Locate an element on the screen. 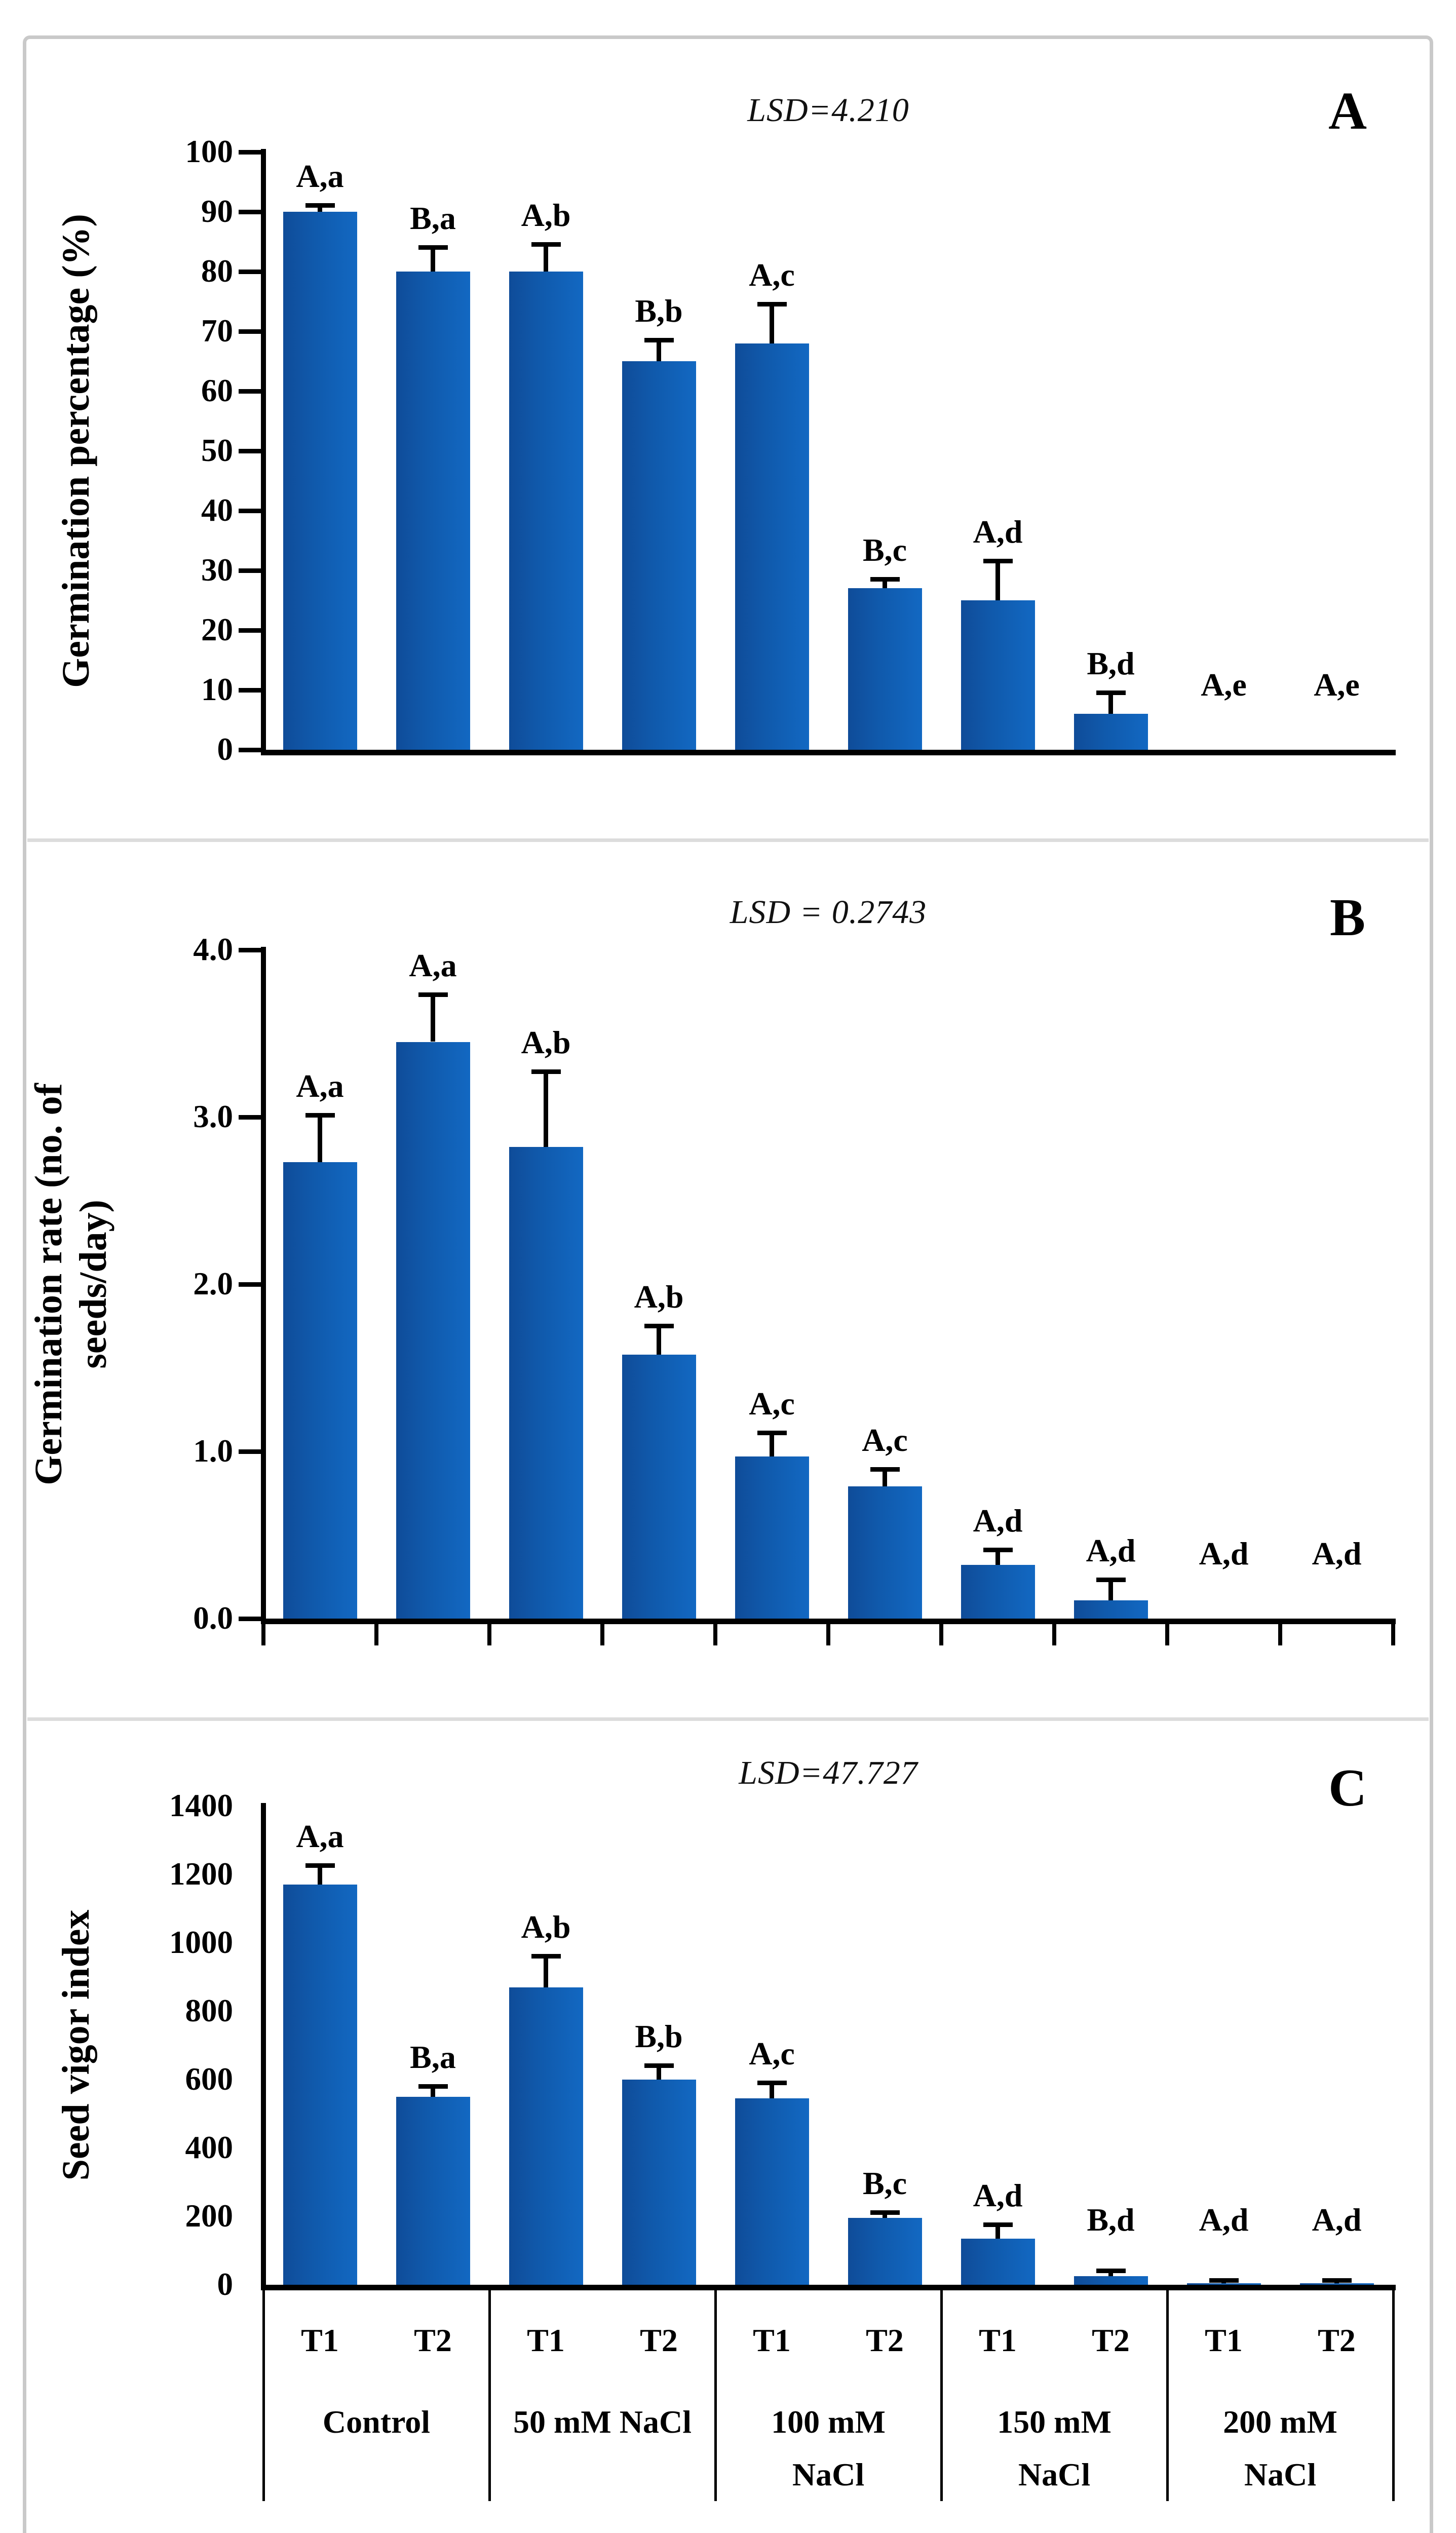 The height and width of the screenshot is (2533, 1456). panel-divider-bc is located at coordinates (728, 1719).